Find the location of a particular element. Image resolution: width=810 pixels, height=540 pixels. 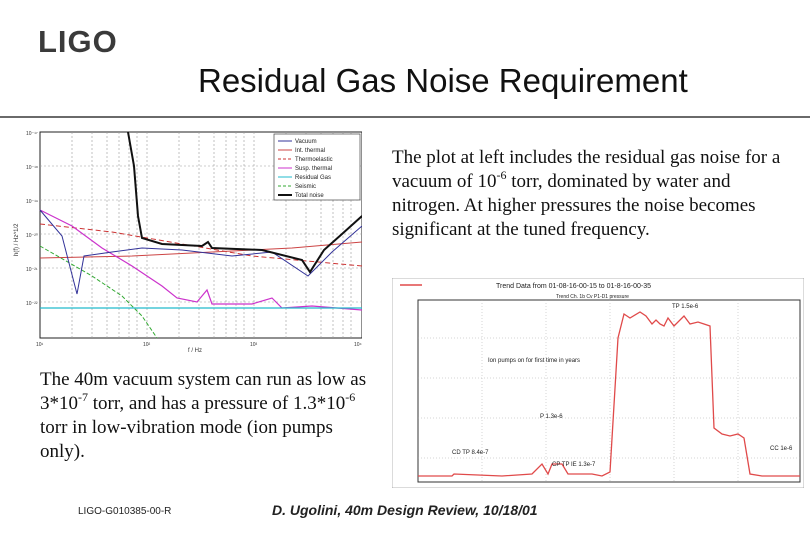

y-tick: 10⁻¹⁹ is located at coordinates (32, 202).